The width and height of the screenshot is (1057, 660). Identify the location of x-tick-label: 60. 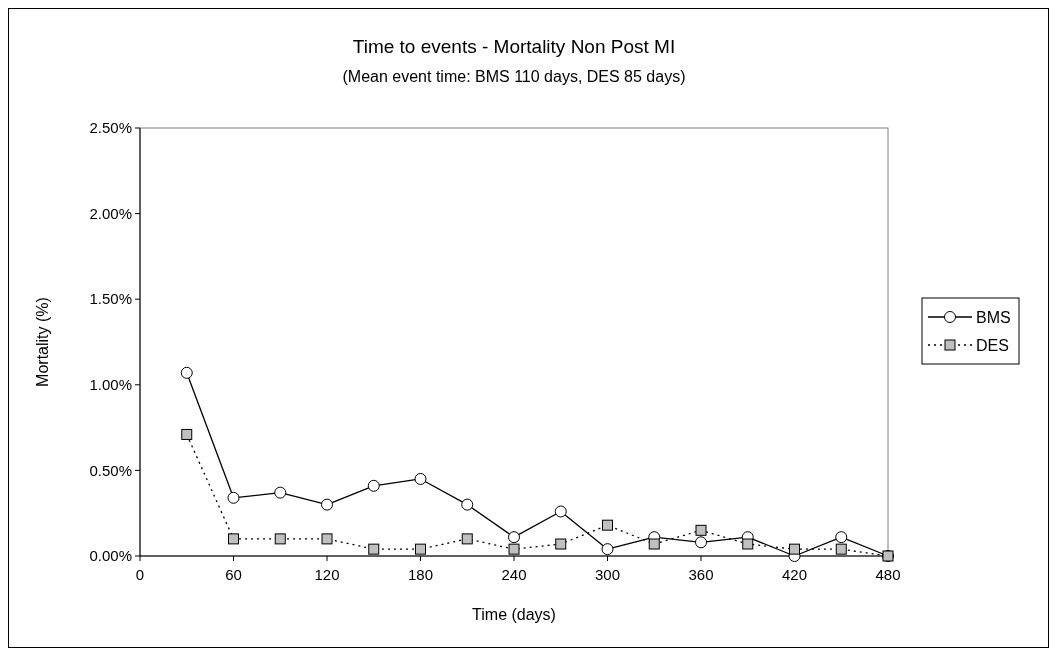
(233, 574).